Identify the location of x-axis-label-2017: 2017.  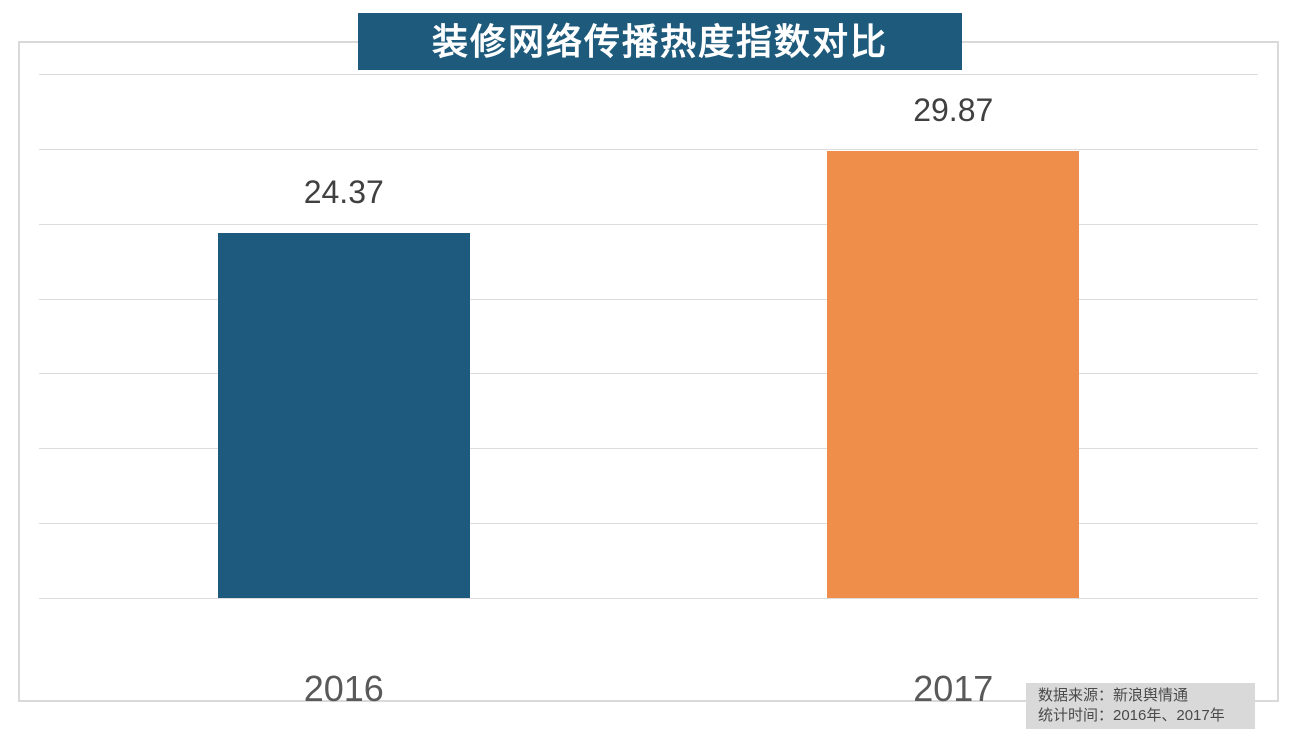
(953, 688).